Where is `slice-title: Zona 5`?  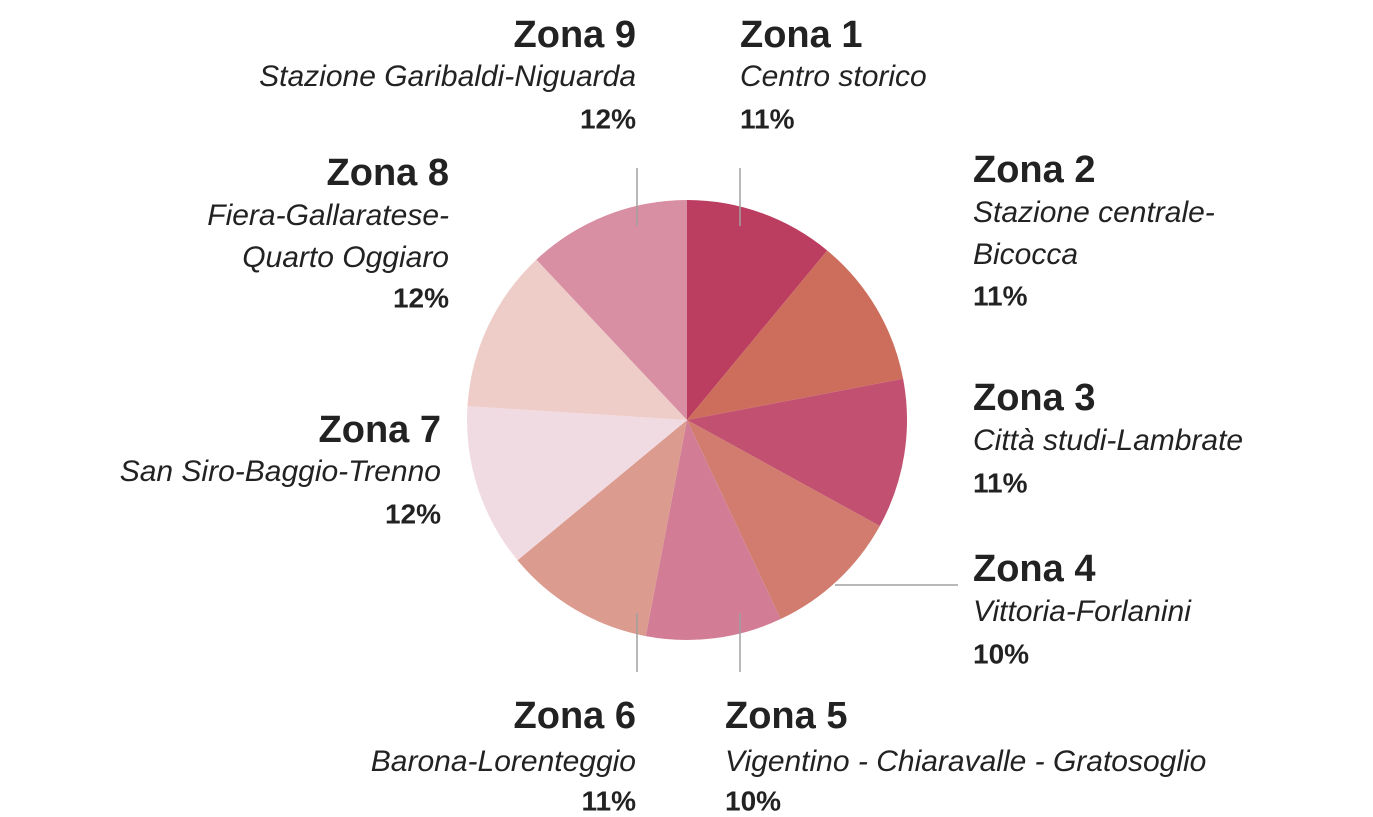 slice-title: Zona 5 is located at coordinates (786, 716).